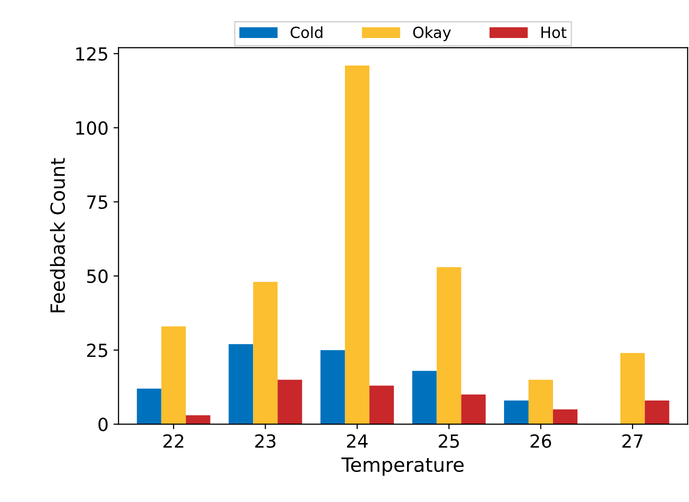 The width and height of the screenshot is (689, 502). What do you see at coordinates (265, 441) in the screenshot?
I see `x-tick-label: 23` at bounding box center [265, 441].